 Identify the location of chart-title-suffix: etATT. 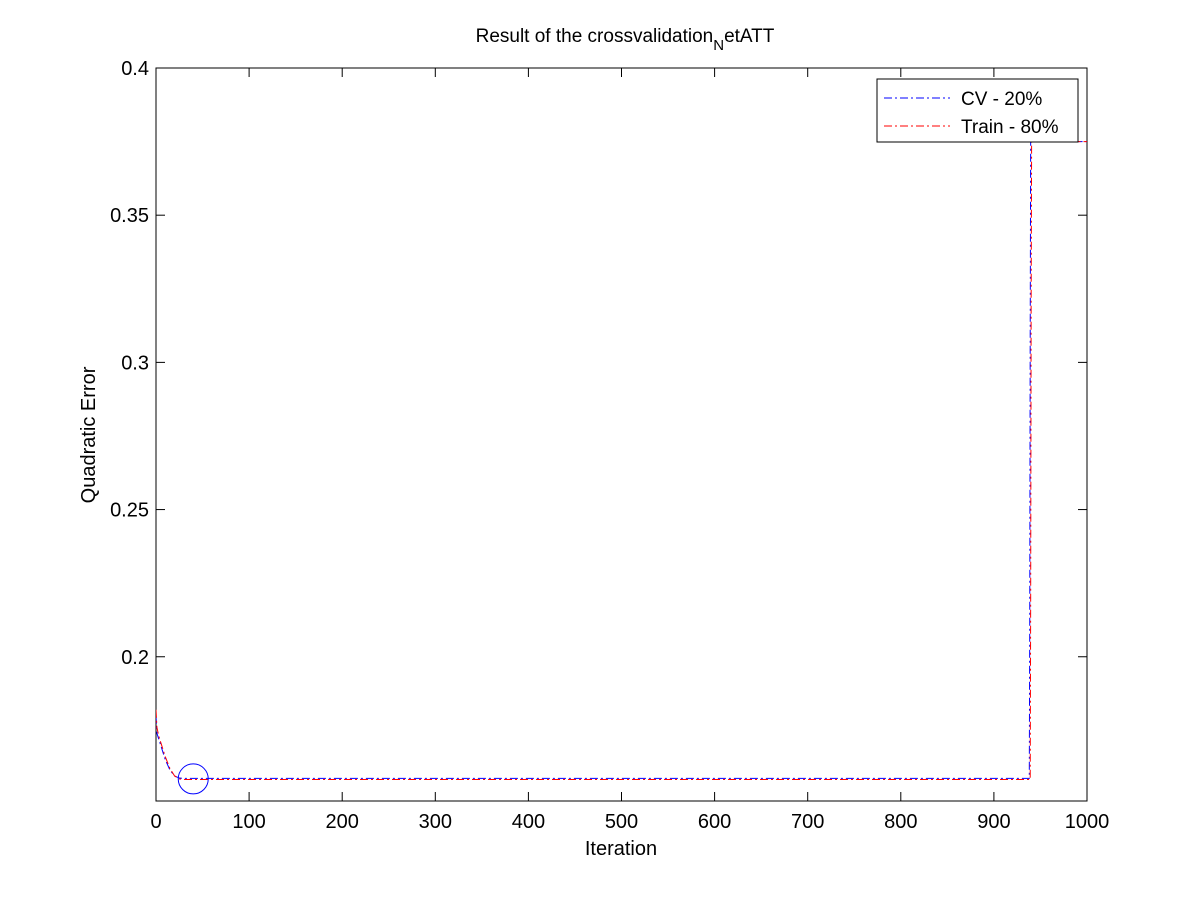
(749, 36).